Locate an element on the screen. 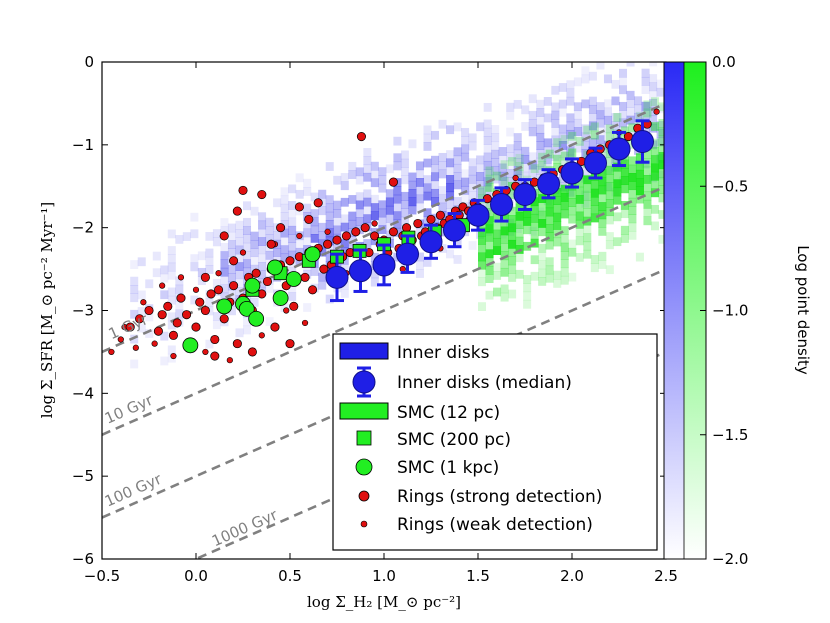 Image resolution: width=830 pixels, height=623 pixels. ring-weak-point is located at coordinates (515, 178).